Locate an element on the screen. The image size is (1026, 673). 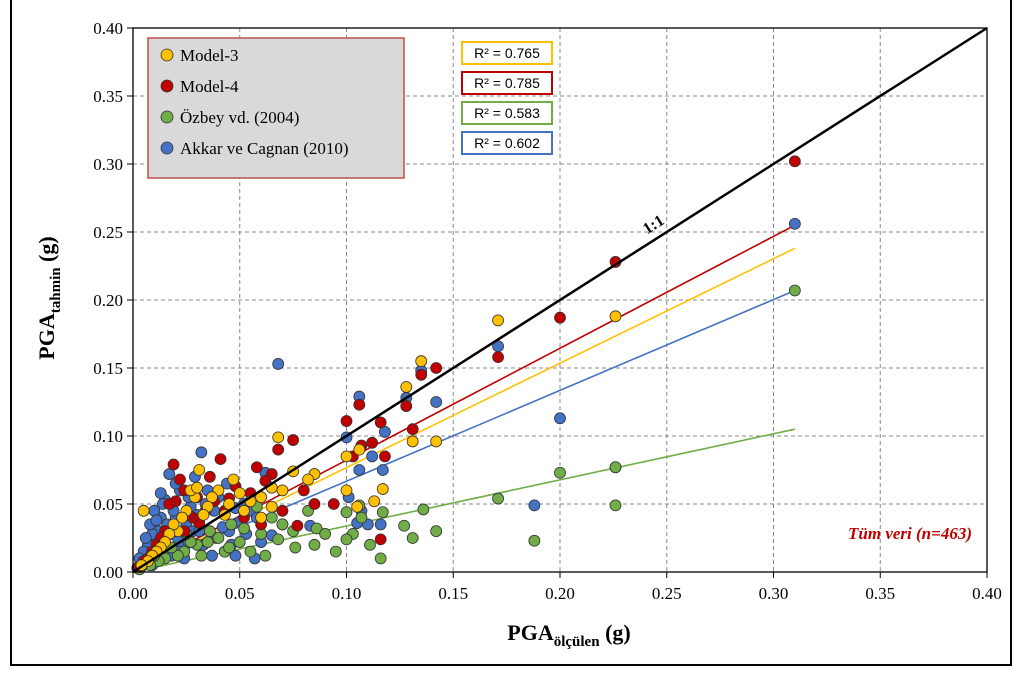
legend-label-zbey-vd-2004: Özbey vd. (2004) is located at coordinates (239, 117).